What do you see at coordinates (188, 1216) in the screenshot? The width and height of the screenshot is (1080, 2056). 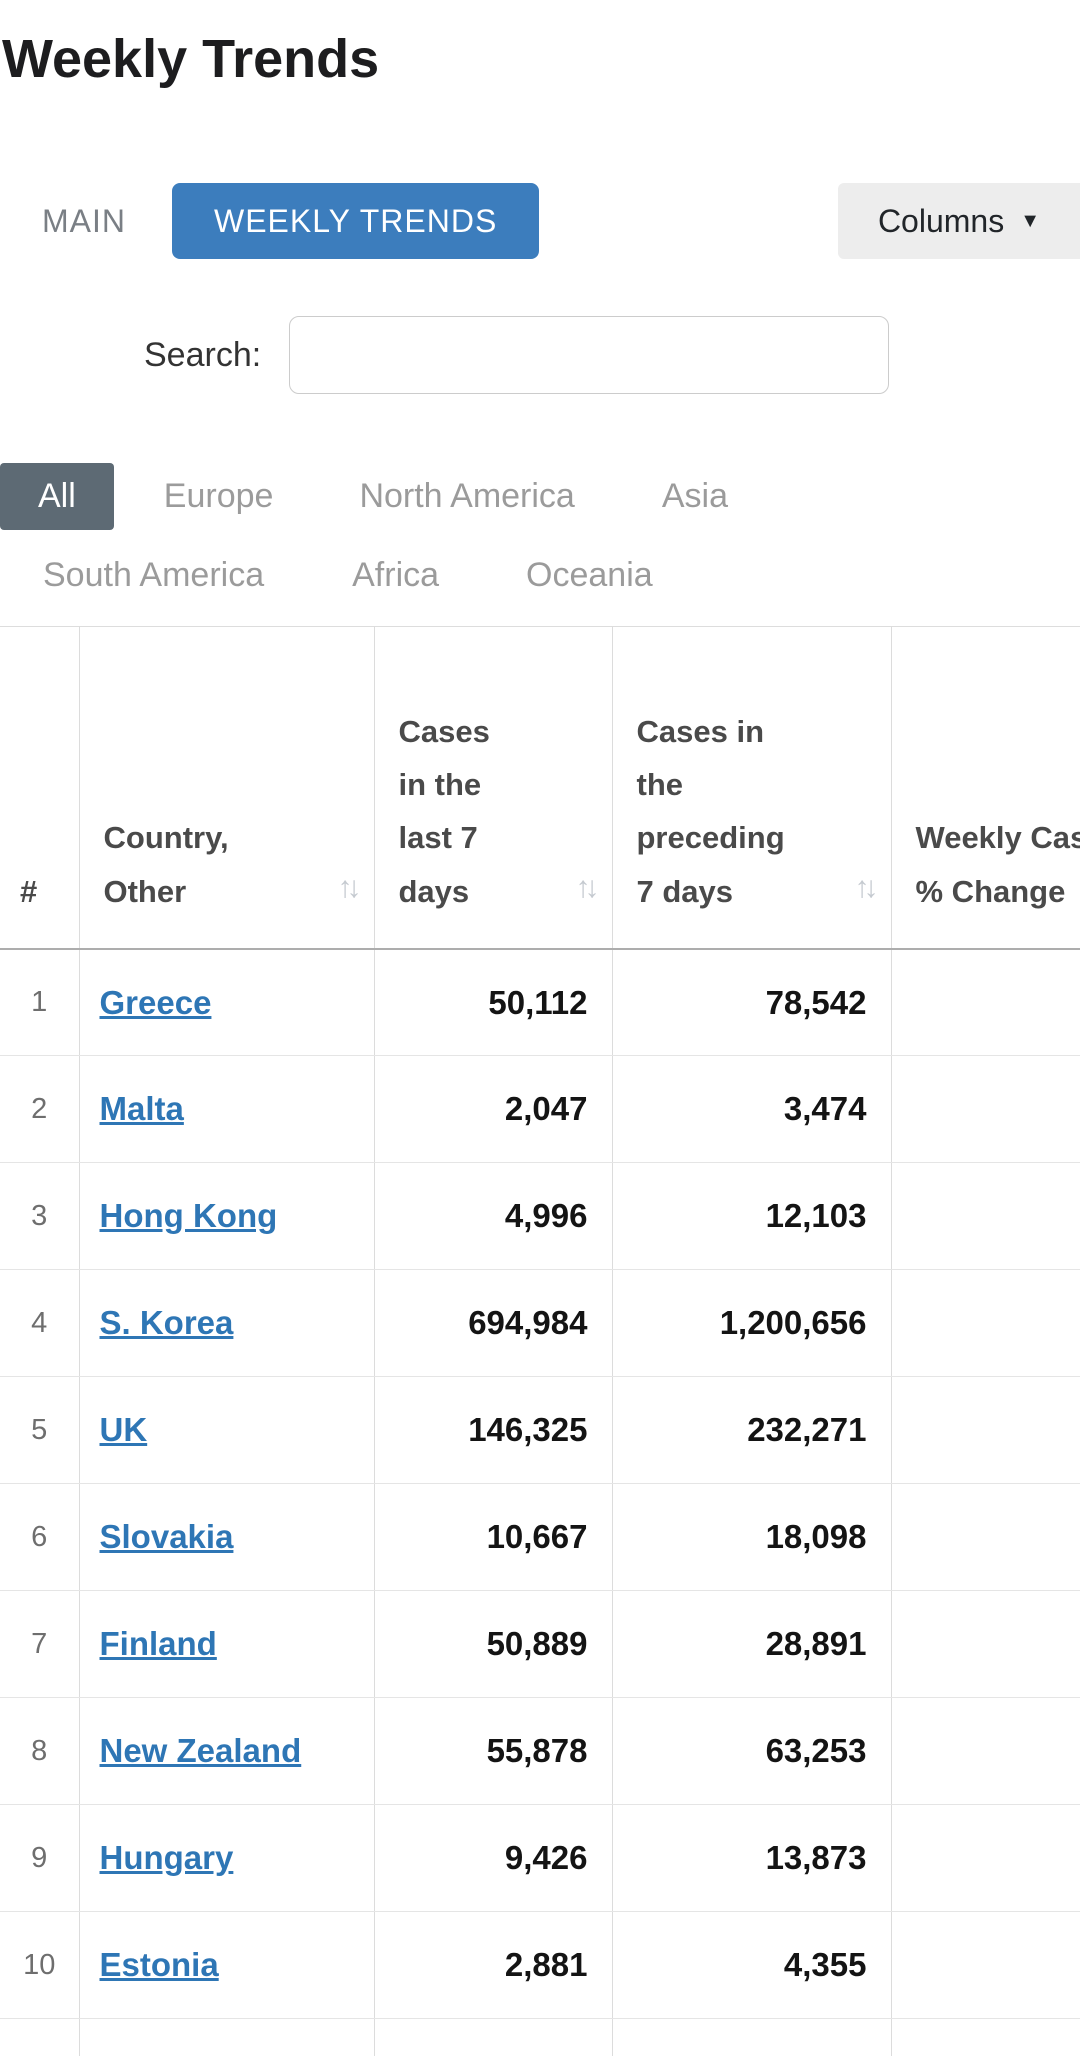 I see `country-link: Hong Kong` at bounding box center [188, 1216].